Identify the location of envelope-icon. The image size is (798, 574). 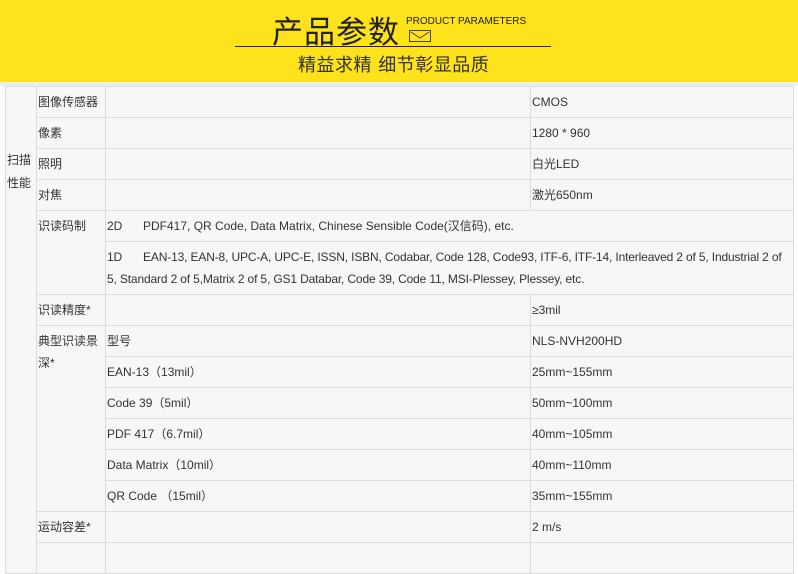
(420, 36).